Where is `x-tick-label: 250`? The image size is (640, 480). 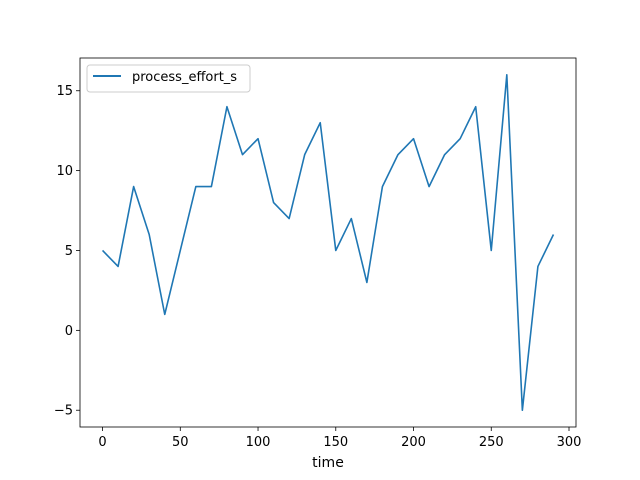 x-tick-label: 250 is located at coordinates (491, 442).